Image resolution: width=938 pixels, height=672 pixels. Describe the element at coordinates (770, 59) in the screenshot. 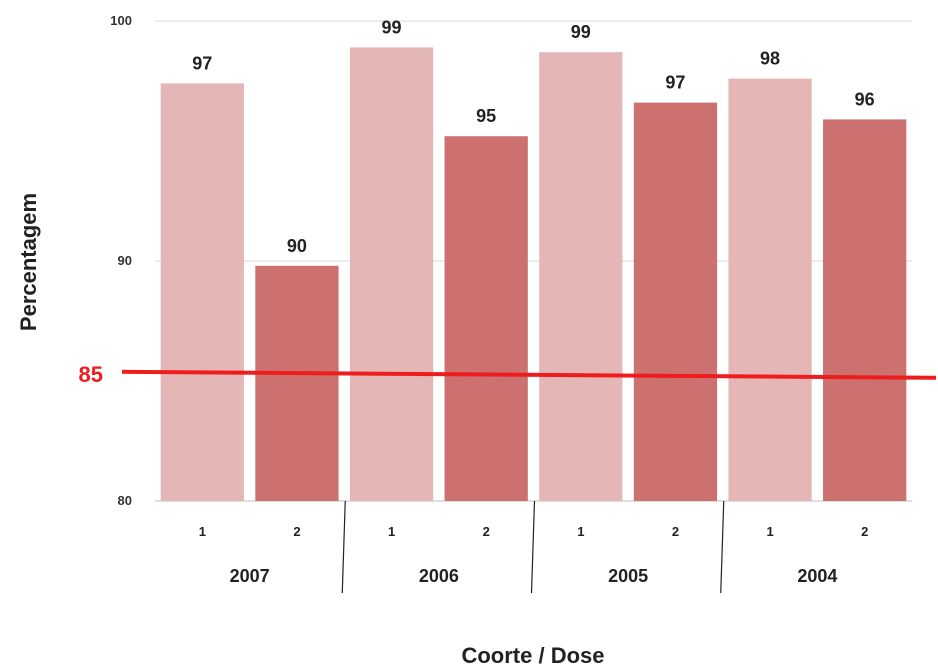

I see `data-label: 98` at that location.